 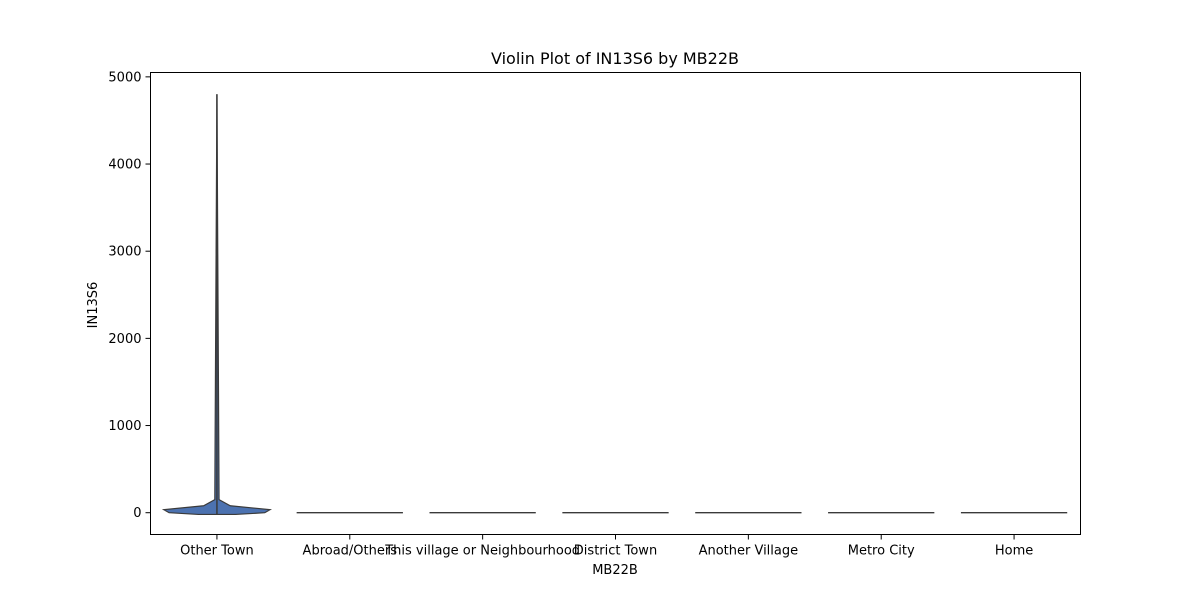 I want to click on y-axis: 0 1000 2000 3000 4000 5000, so click(x=129, y=295).